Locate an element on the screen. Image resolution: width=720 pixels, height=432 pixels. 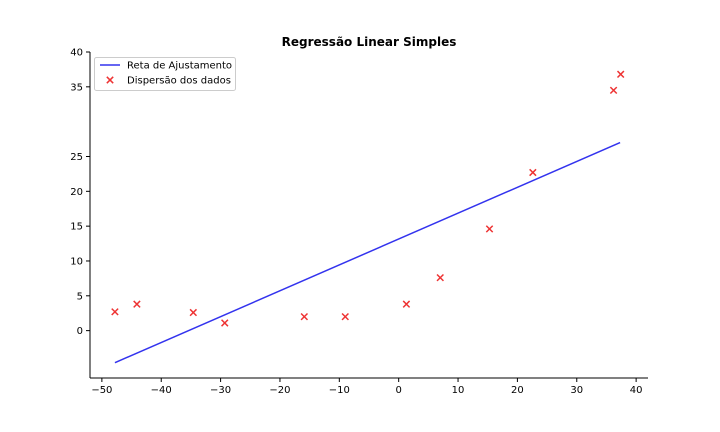
y-tick-label: 10 is located at coordinates (76, 261).